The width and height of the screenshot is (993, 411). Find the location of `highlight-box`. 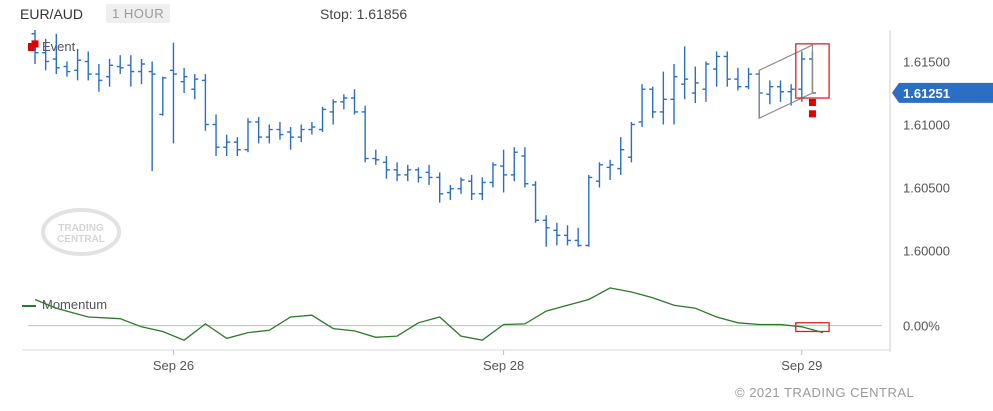

highlight-box is located at coordinates (812, 71).